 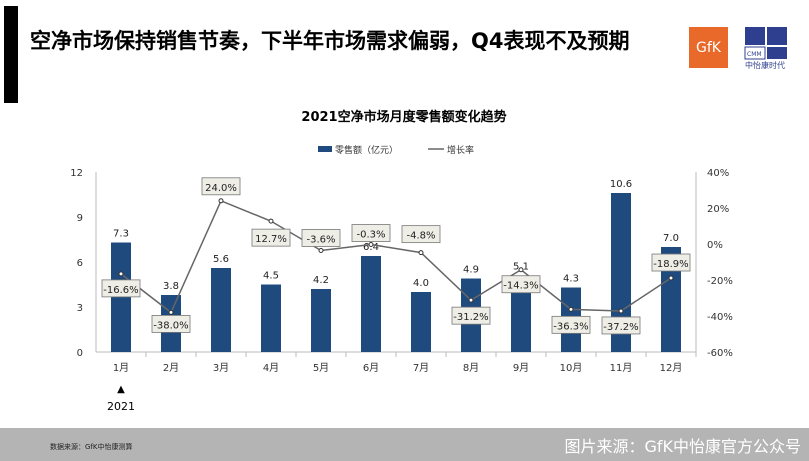 What do you see at coordinates (621, 184) in the screenshot?
I see `bar-value-label: 10.6` at bounding box center [621, 184].